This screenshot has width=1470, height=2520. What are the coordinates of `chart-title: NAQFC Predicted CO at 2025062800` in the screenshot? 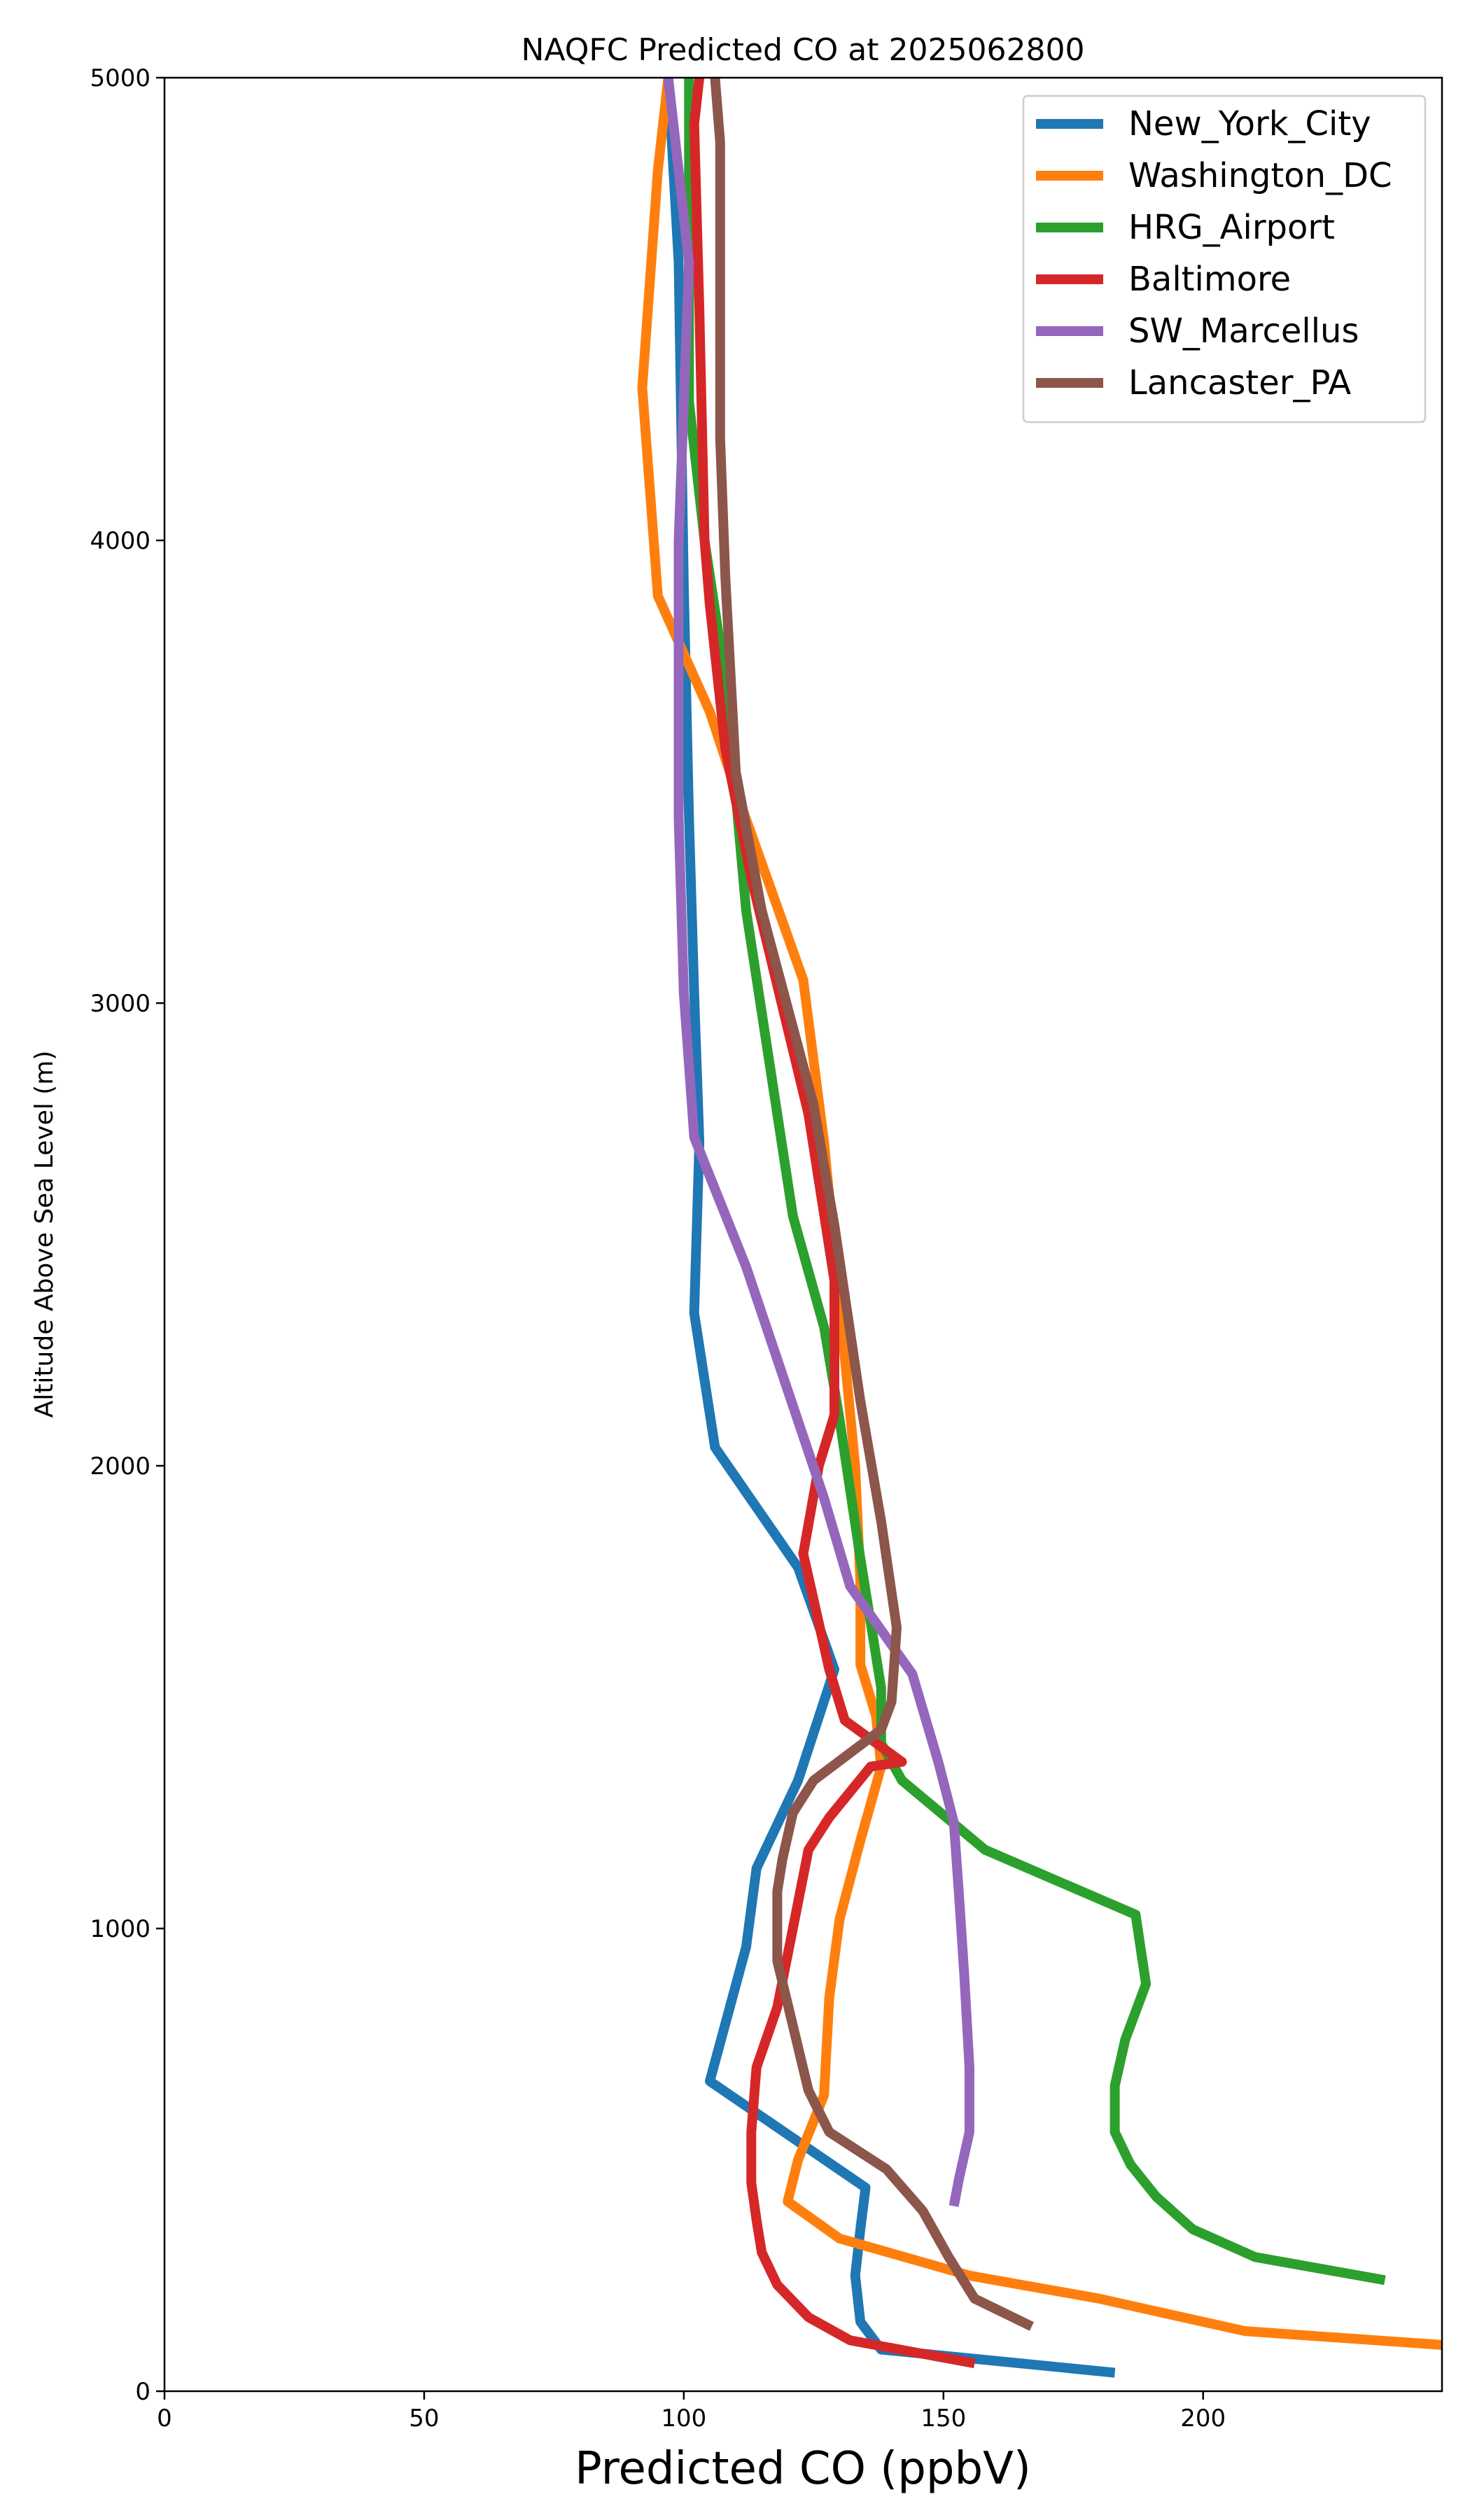 It's located at (803, 50).